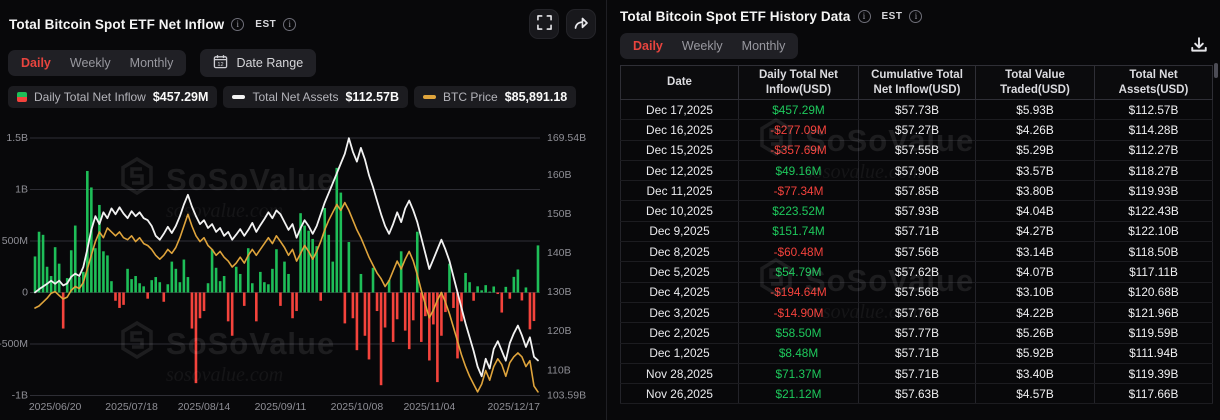 This screenshot has width=1220, height=420. What do you see at coordinates (1035, 150) in the screenshot?
I see `table-cell: $5.29B` at bounding box center [1035, 150].